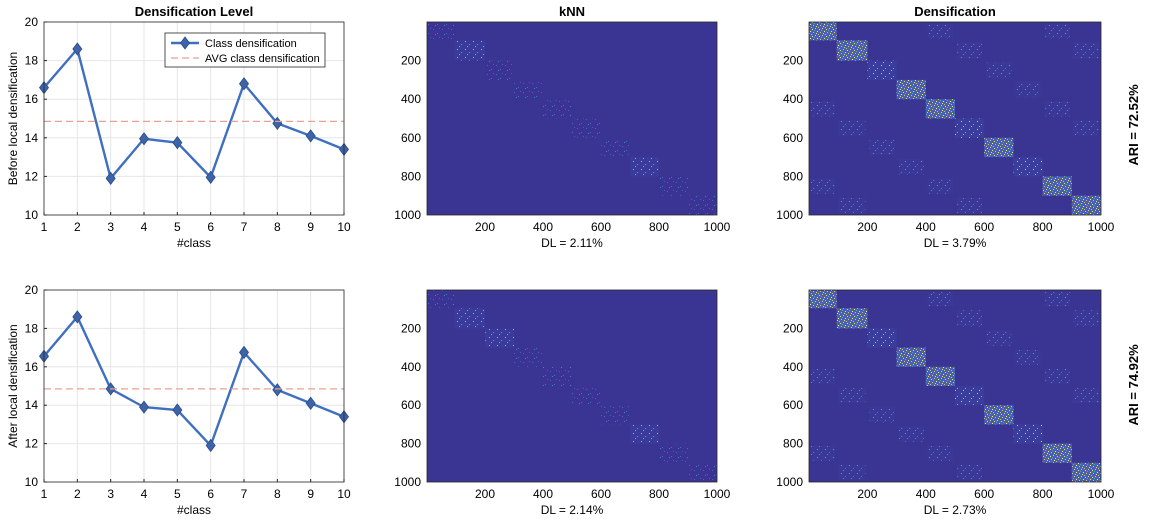 Image resolution: width=1150 pixels, height=524 pixels. What do you see at coordinates (955, 243) in the screenshot?
I see `x-axis-label: DL = 3.79%` at bounding box center [955, 243].